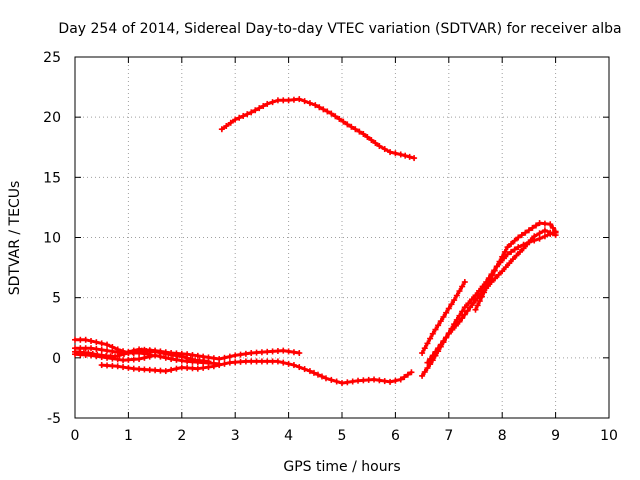  What do you see at coordinates (75, 436) in the screenshot?
I see `x-tick-label: 0` at bounding box center [75, 436].